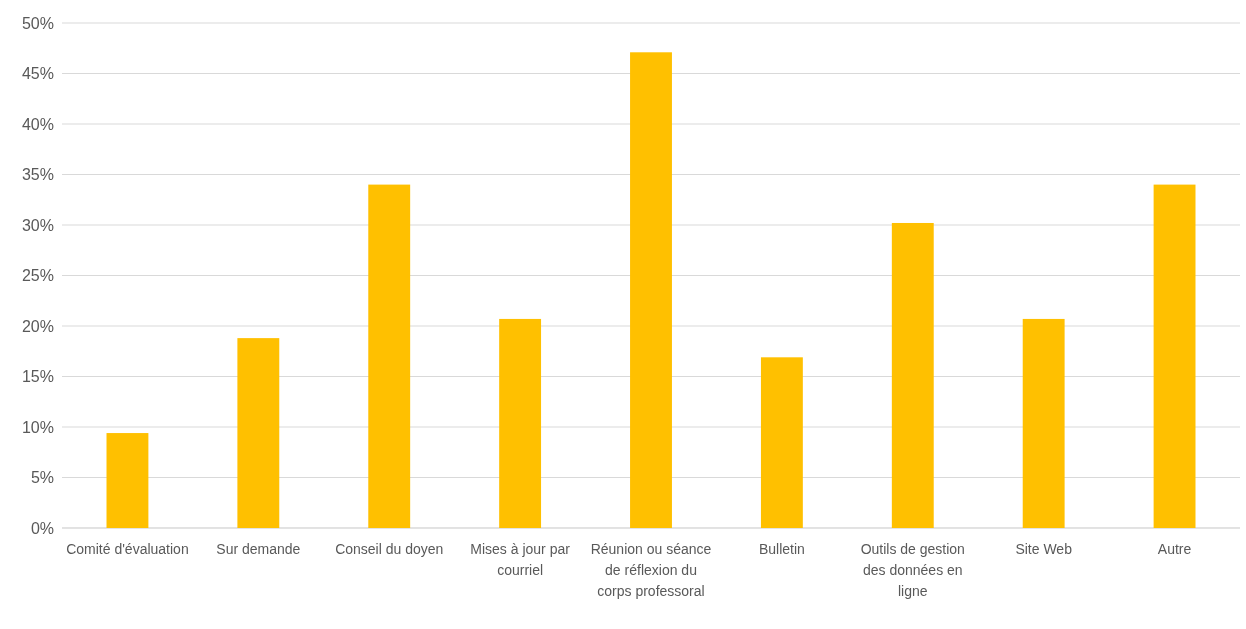 This screenshot has width=1246, height=629. I want to click on y-tick-label: 45%, so click(37, 74).